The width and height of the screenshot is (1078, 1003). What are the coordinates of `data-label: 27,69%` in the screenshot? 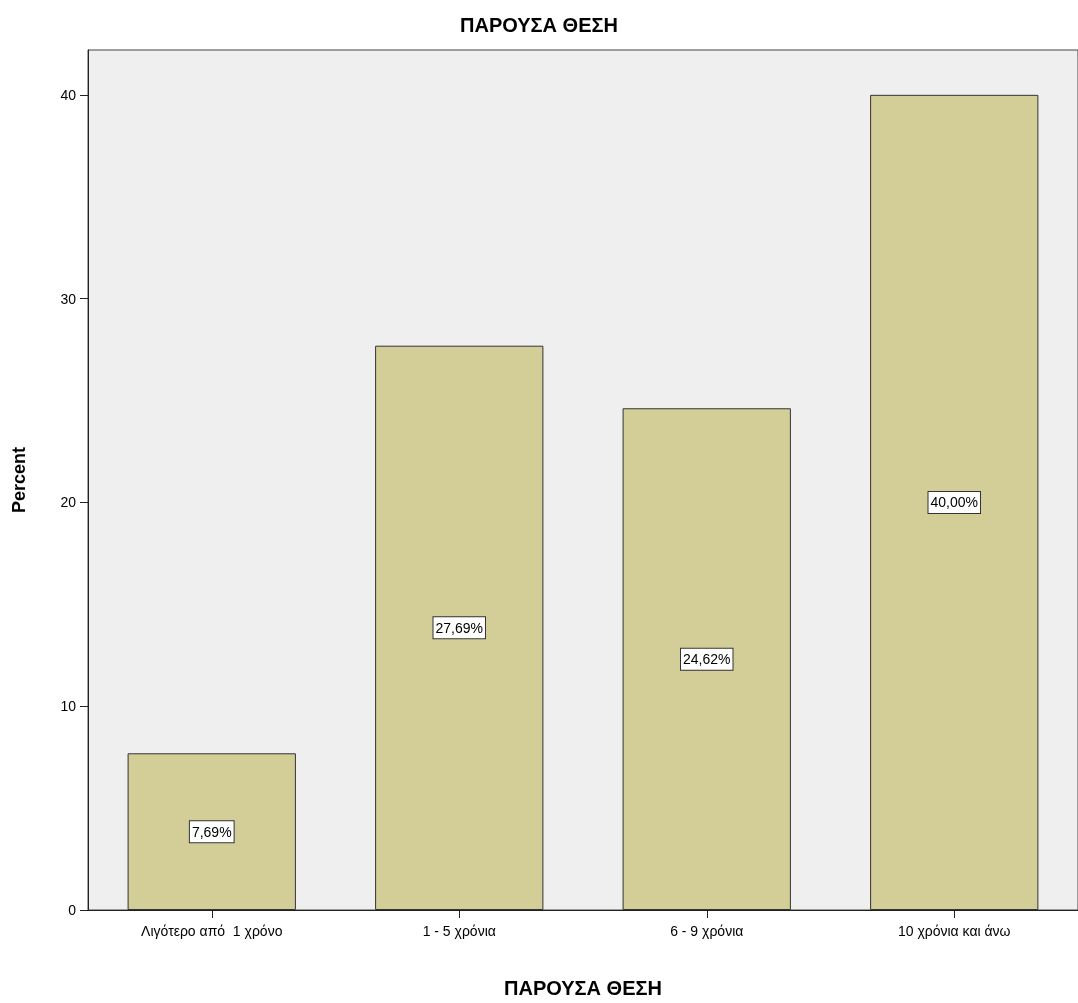 It's located at (459, 627).